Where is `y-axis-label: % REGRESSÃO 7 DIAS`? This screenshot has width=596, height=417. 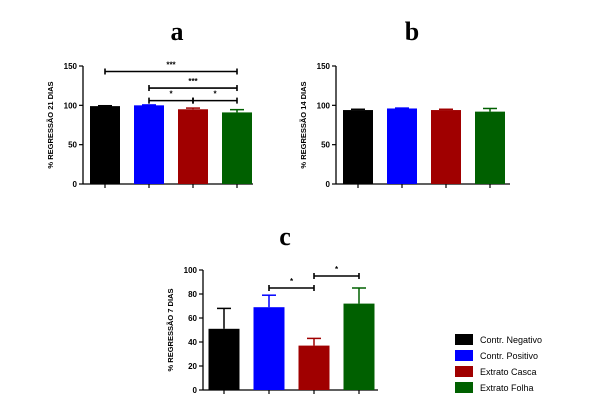
y-axis-label: % REGRESSÃO 7 DIAS is located at coordinates (170, 330).